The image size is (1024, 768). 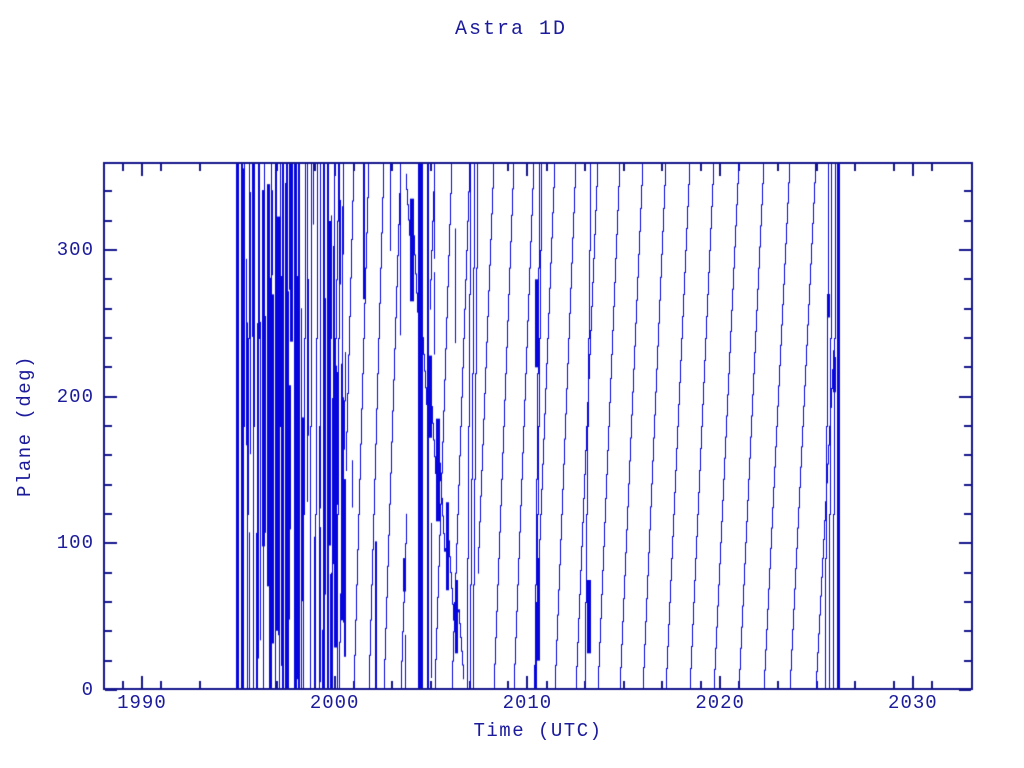 What do you see at coordinates (25, 426) in the screenshot?
I see `y-axis-label: Plane (deg)` at bounding box center [25, 426].